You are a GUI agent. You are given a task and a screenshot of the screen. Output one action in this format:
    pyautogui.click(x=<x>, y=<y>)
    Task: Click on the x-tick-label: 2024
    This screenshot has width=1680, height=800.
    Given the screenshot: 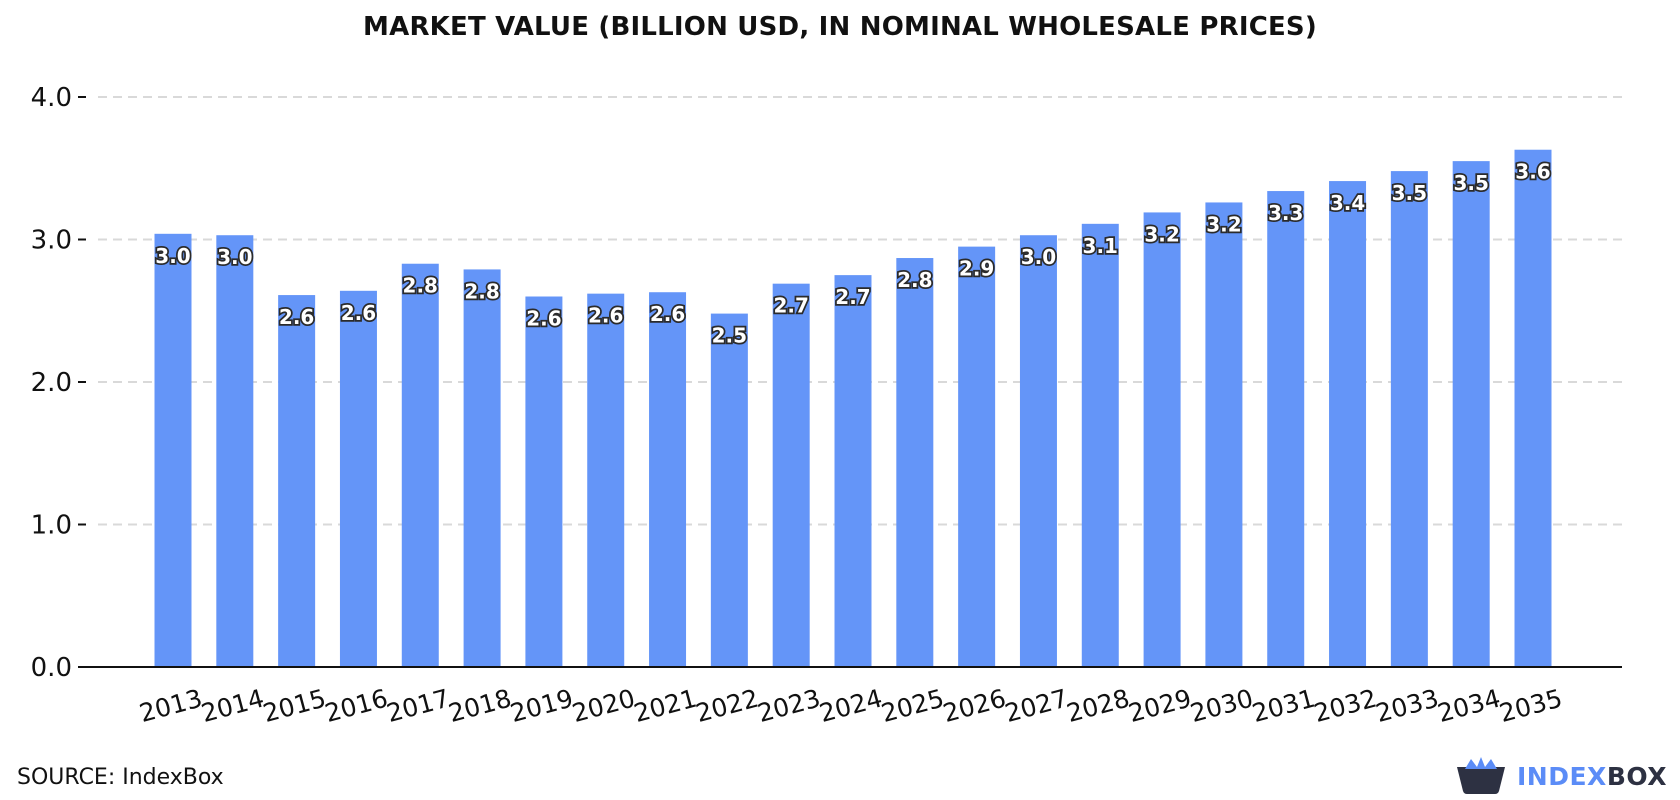 What is the action you would take?
    pyautogui.click(x=850, y=706)
    